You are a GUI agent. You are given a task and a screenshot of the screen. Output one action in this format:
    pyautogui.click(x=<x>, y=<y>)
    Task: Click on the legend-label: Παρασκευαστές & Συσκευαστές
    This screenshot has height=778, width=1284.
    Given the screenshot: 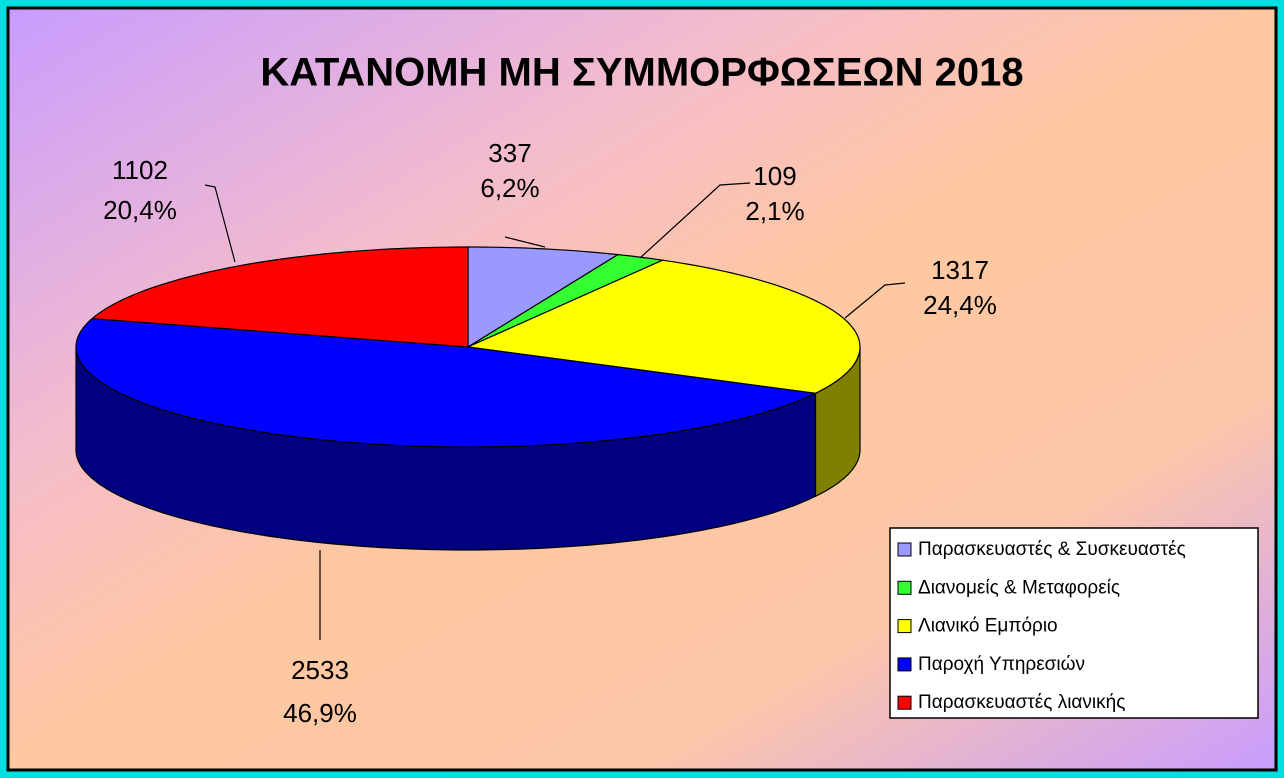 What is the action you would take?
    pyautogui.click(x=1052, y=549)
    